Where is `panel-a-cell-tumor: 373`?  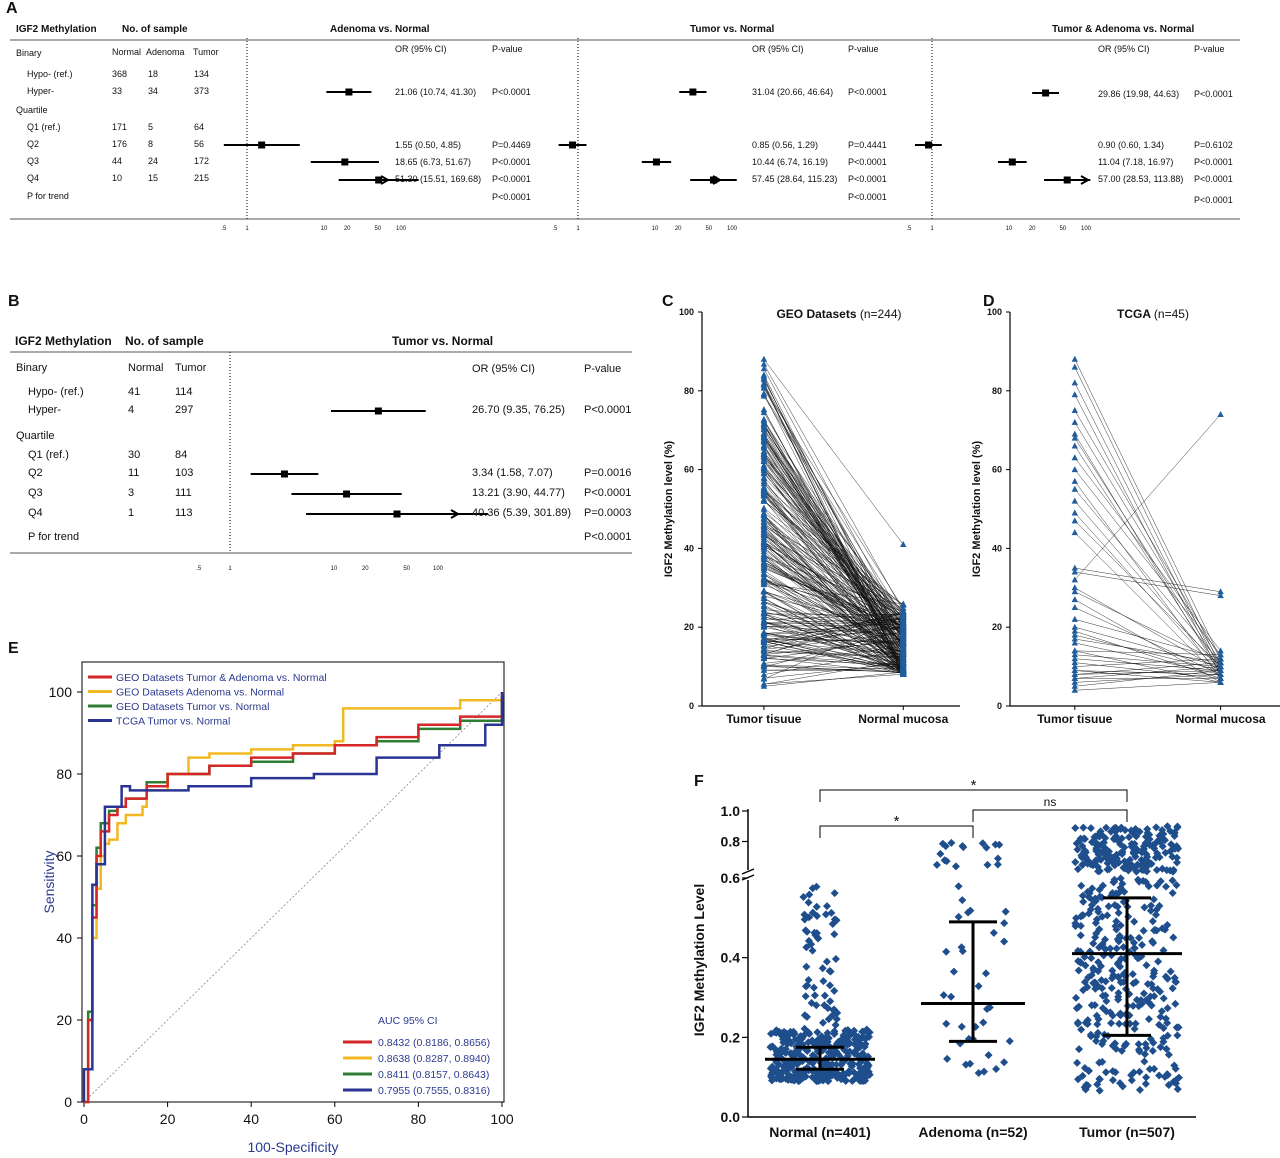
panel-a-cell-tumor: 373 is located at coordinates (202, 91).